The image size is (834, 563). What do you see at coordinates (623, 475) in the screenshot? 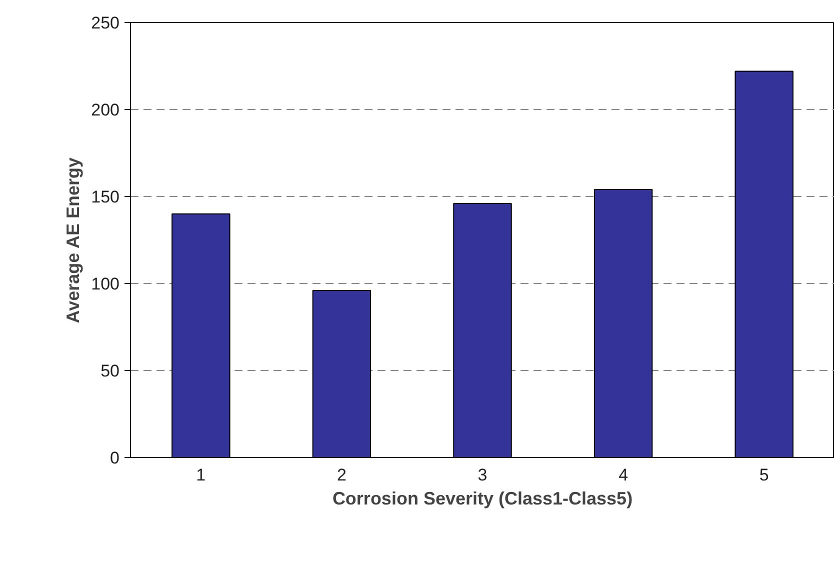
I see `x-tick-label: 4` at bounding box center [623, 475].